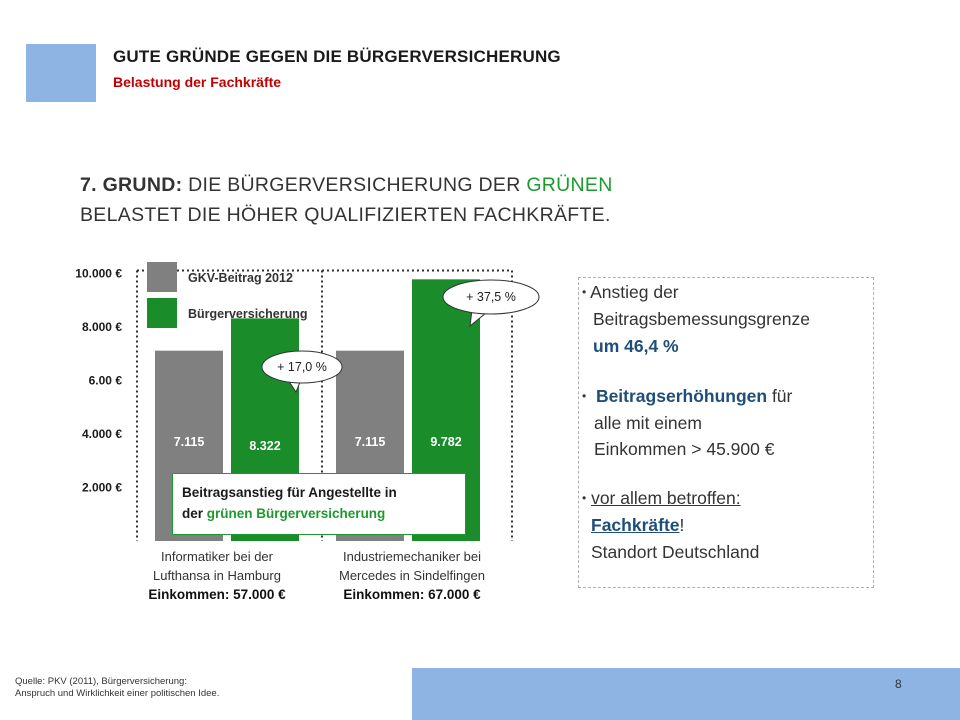 Image resolution: width=960 pixels, height=720 pixels. What do you see at coordinates (289, 492) in the screenshot?
I see `annotation-line1: Beitragsanstieg für Angestellte in` at bounding box center [289, 492].